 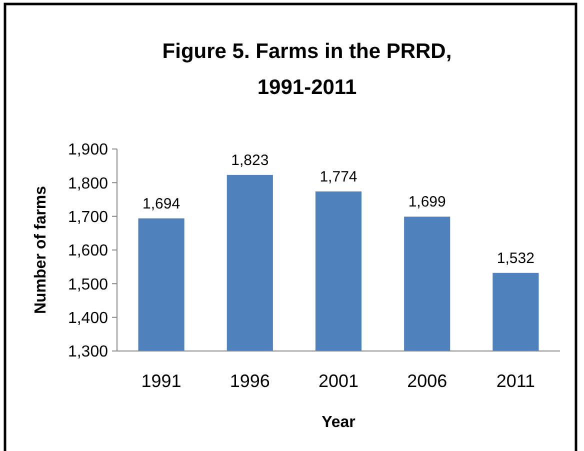 What do you see at coordinates (88, 217) in the screenshot?
I see `y-tick-label: 1,700` at bounding box center [88, 217].